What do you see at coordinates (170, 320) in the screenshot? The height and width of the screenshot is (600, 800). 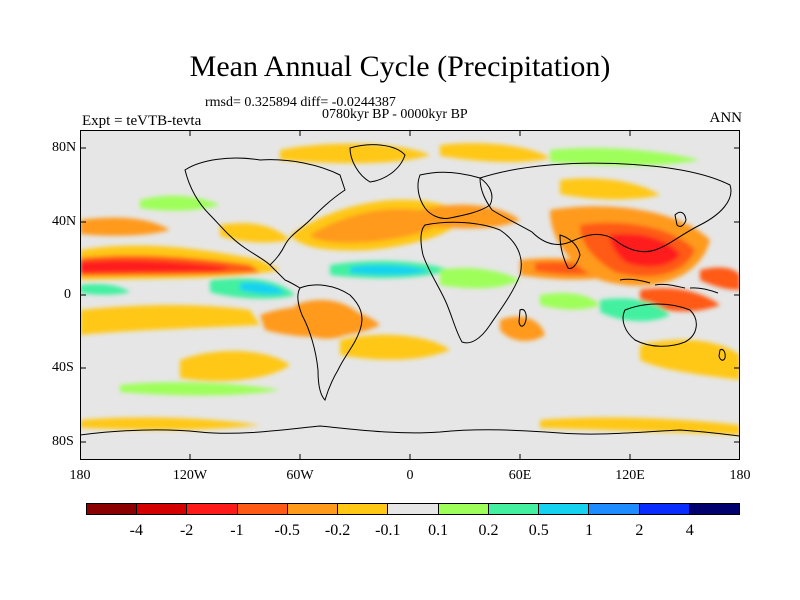 I see `south-pacific-dry` at bounding box center [170, 320].